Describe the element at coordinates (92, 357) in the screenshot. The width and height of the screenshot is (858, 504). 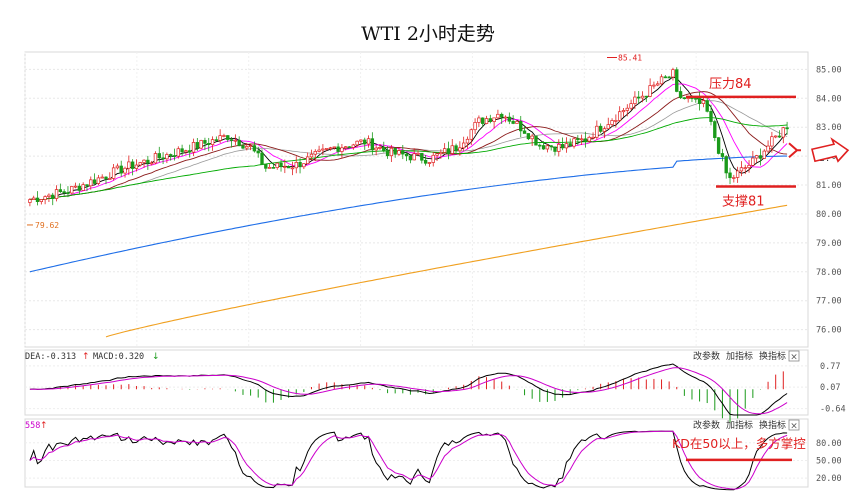
I see `macd-header: DEA:-0.313 ↑ MACD:0.320 ↓` at that location.